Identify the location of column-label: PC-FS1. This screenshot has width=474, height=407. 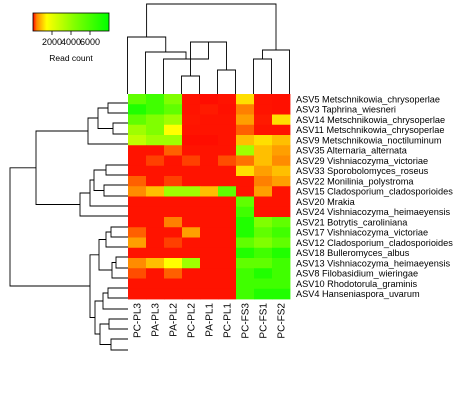
(264, 321).